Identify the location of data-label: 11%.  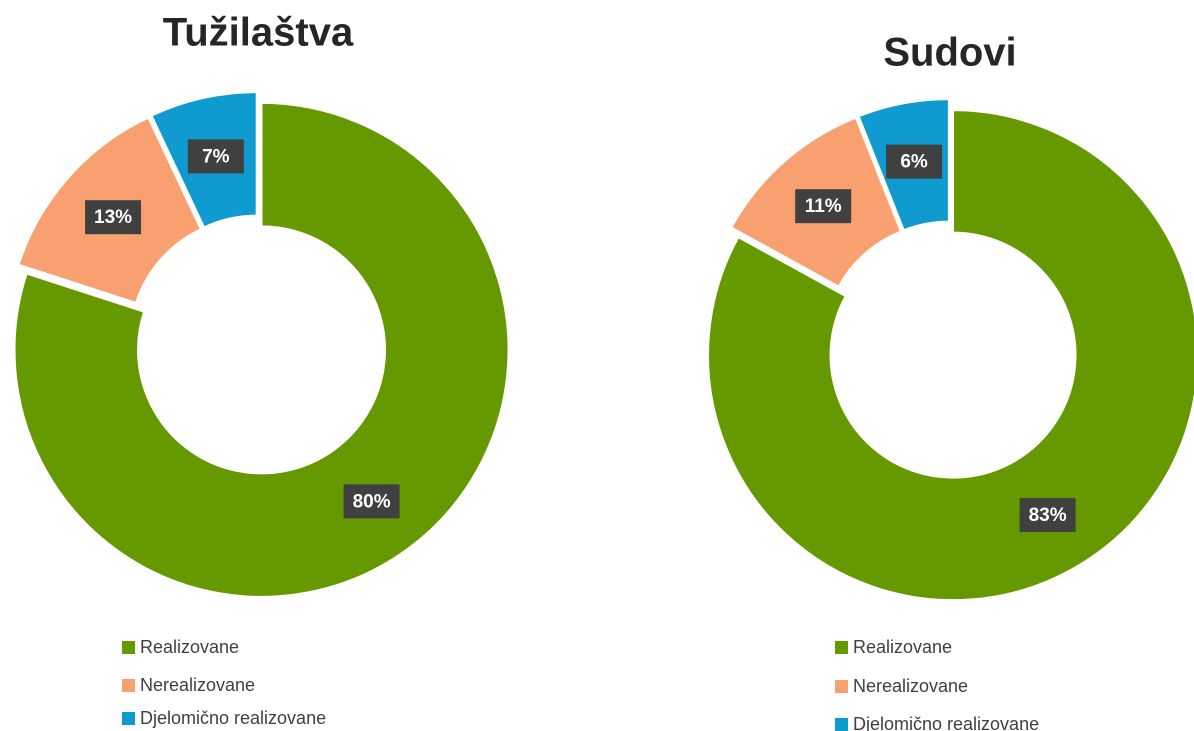
(823, 206).